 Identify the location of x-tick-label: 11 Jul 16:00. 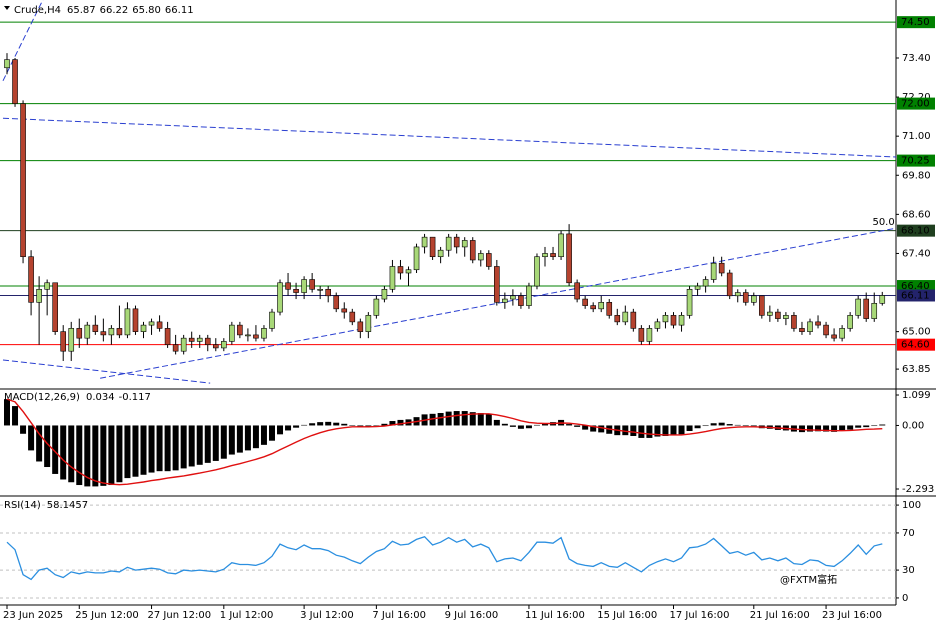
(555, 615).